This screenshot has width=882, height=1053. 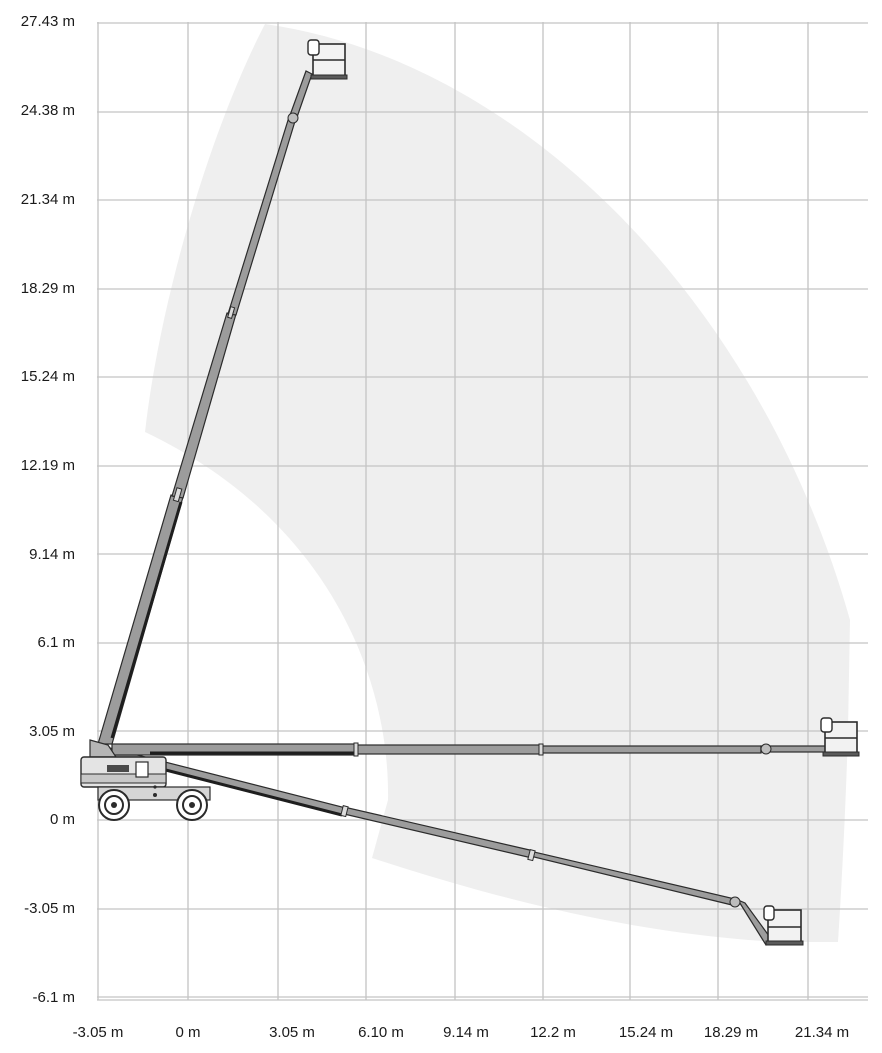 What do you see at coordinates (146, 620) in the screenshot?
I see `boom-cylinder-vertical` at bounding box center [146, 620].